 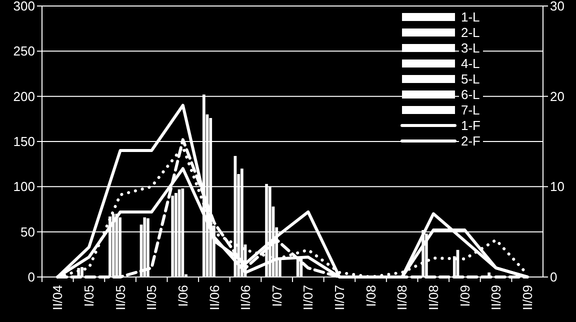 What do you see at coordinates (471, 126) in the screenshot?
I see `legend-label: 1-F` at bounding box center [471, 126].